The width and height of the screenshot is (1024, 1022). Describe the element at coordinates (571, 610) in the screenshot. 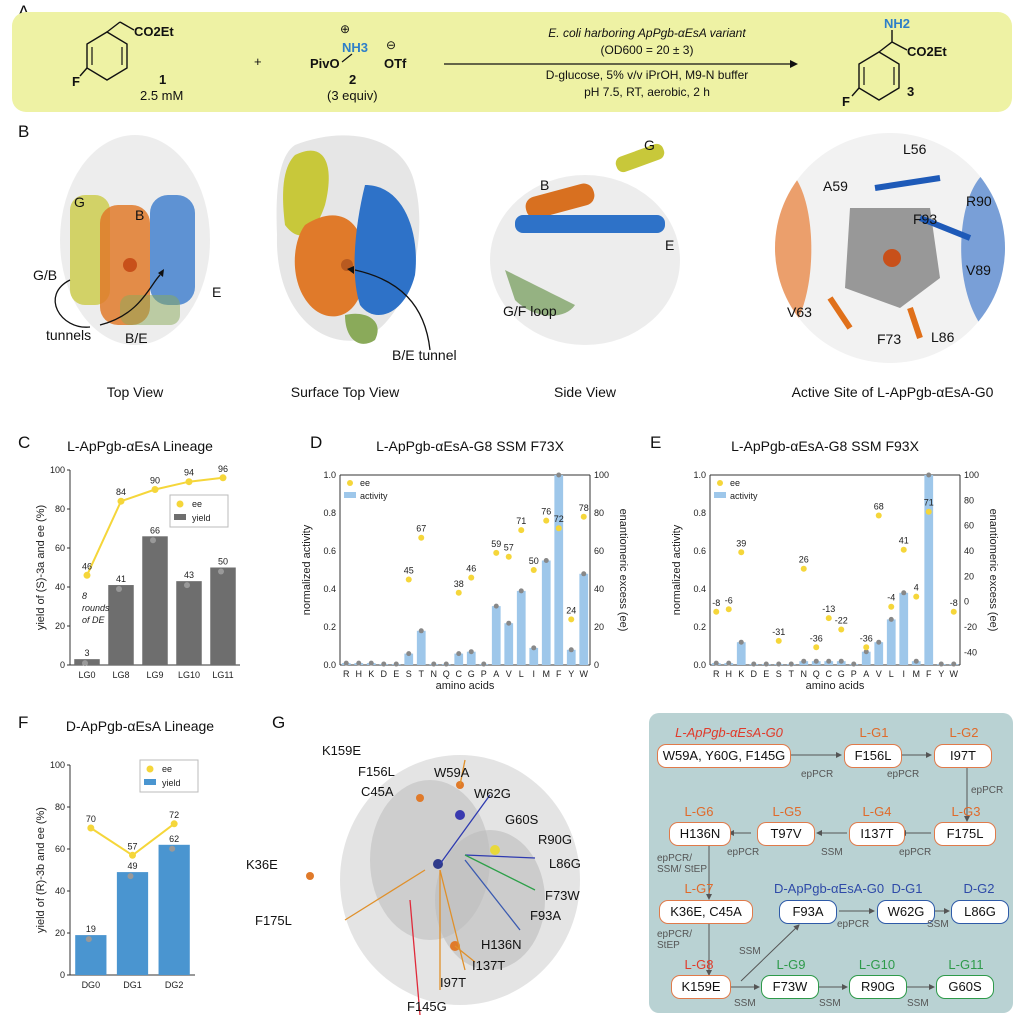

I see `ee-value-label: 24` at that location.